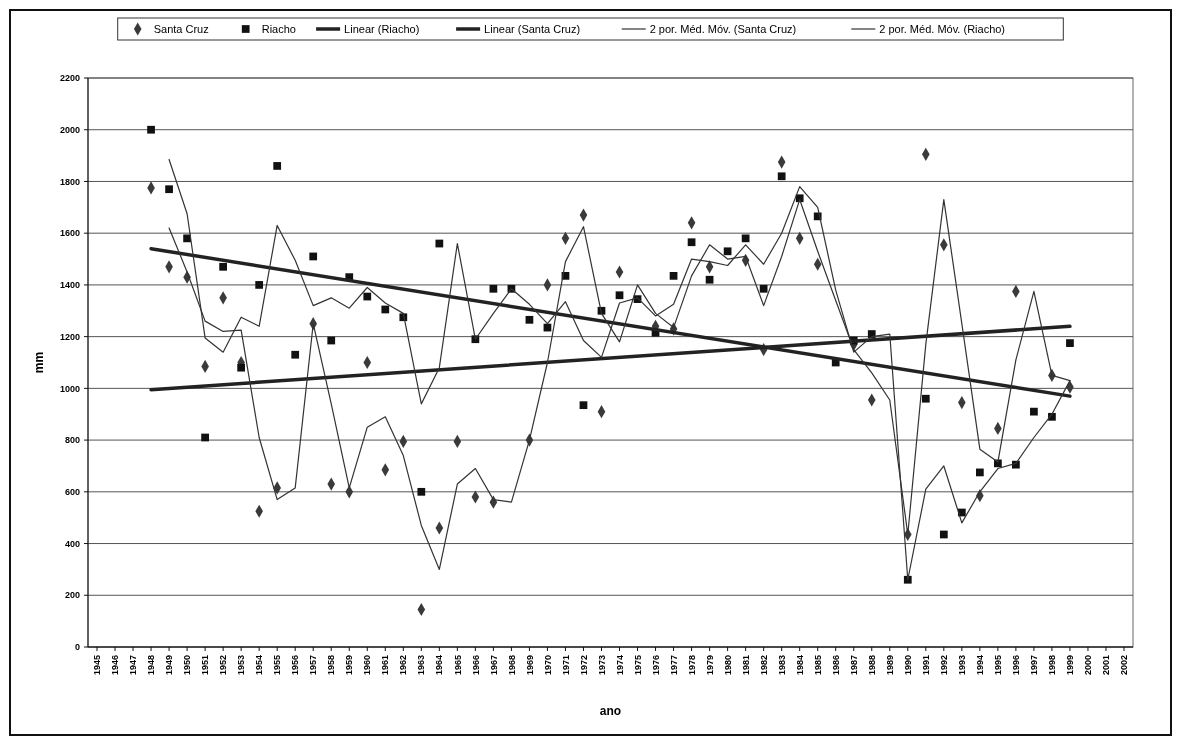 The width and height of the screenshot is (1181, 745). What do you see at coordinates (1070, 665) in the screenshot?
I see `x-tick-label: 1999` at bounding box center [1070, 665].